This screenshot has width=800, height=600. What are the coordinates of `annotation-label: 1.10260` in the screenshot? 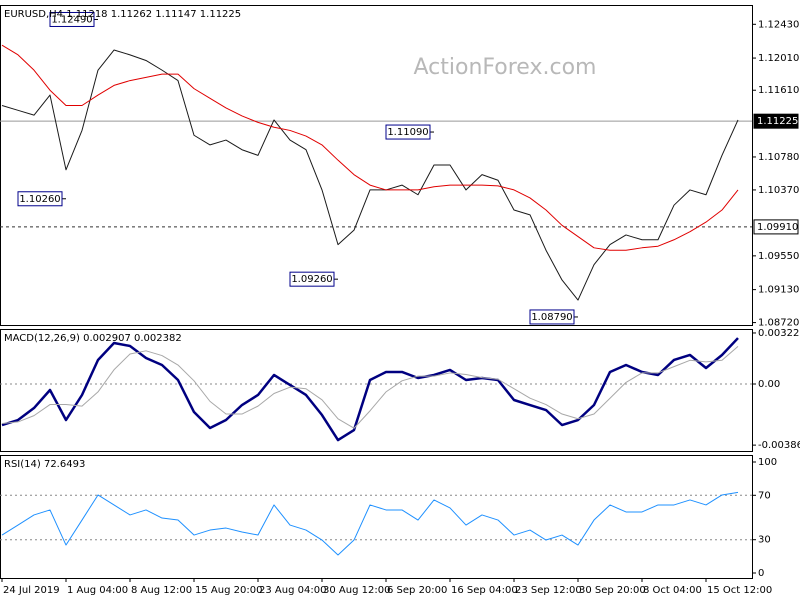 It's located at (39, 199).